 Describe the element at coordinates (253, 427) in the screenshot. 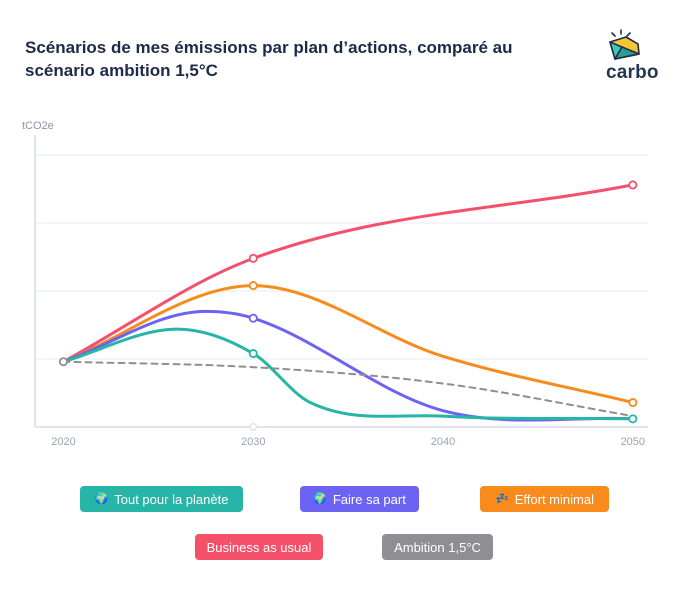

I see `axis-point-marker` at that location.